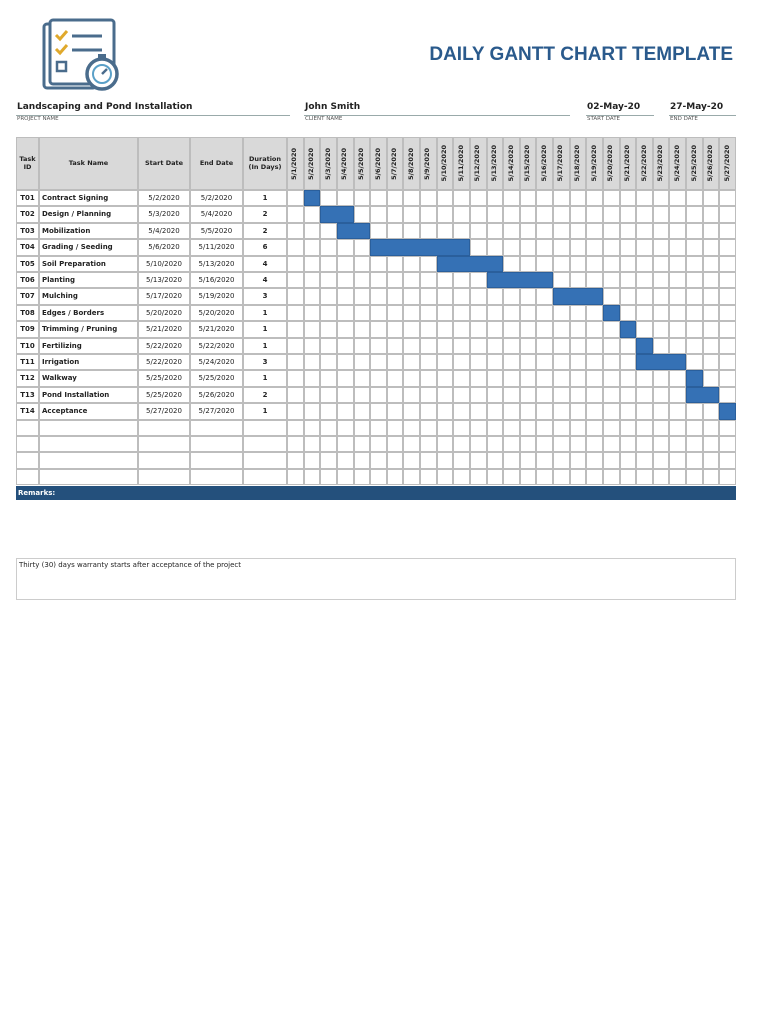 The height and width of the screenshot is (1024, 768). I want to click on task-duration: 4, so click(265, 263).